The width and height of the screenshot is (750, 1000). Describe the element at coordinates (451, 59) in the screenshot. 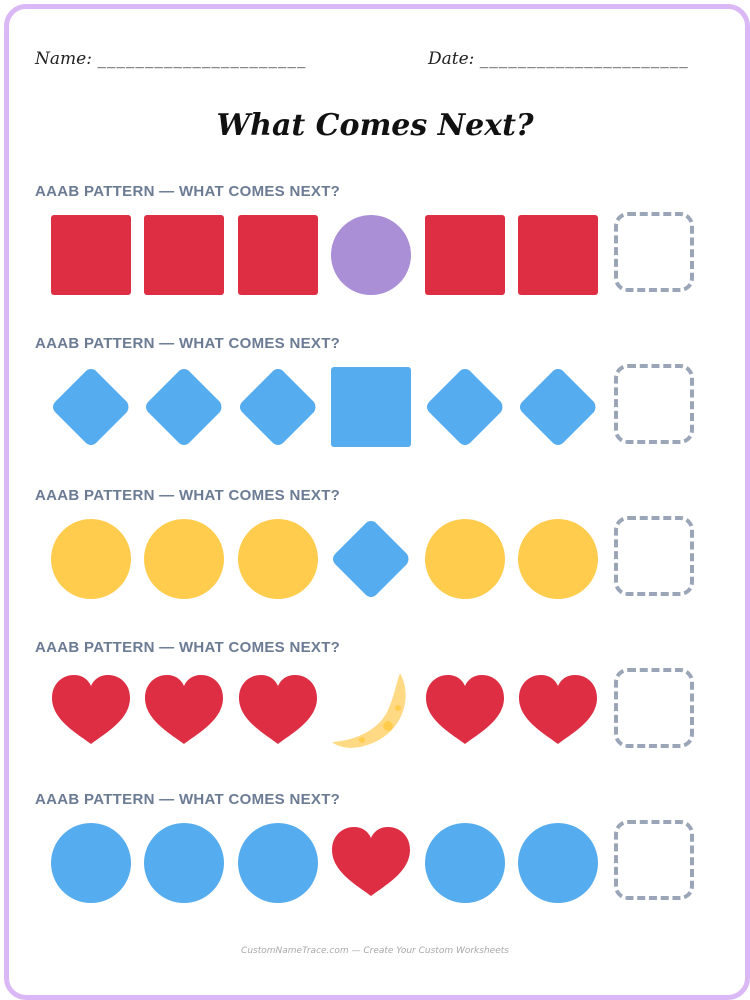

I see `date-label: Date:` at that location.